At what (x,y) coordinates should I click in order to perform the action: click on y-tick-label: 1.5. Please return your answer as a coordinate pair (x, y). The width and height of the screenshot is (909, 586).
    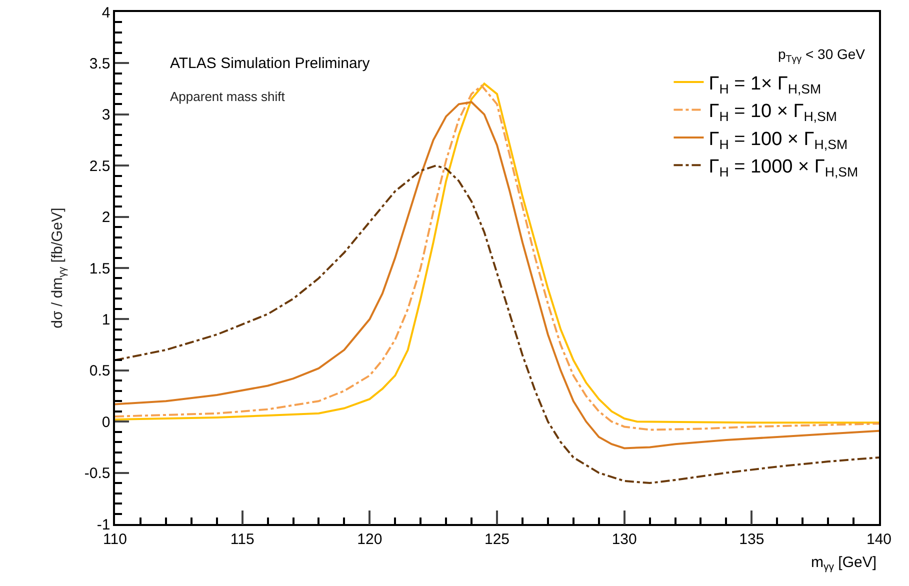
    Looking at the image, I should click on (99, 269).